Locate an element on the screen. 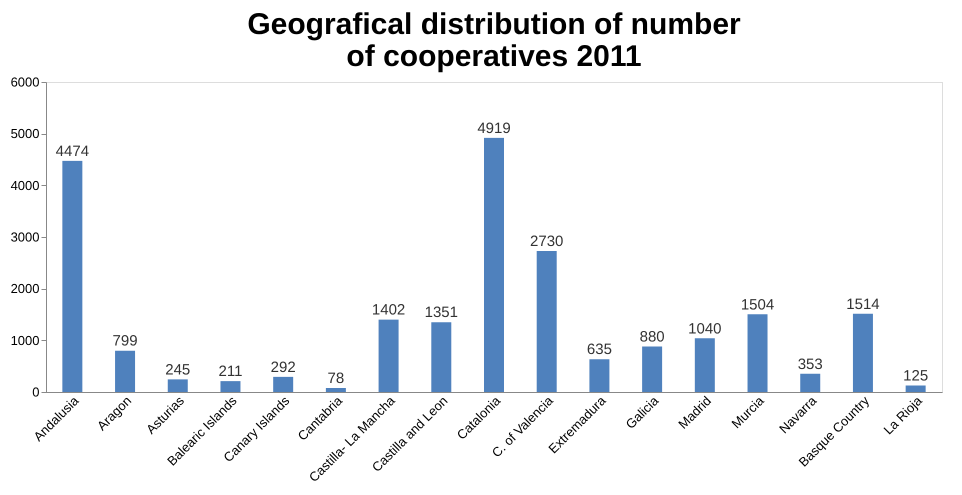 Image resolution: width=962 pixels, height=495 pixels. data-label: 1504 is located at coordinates (757, 305).